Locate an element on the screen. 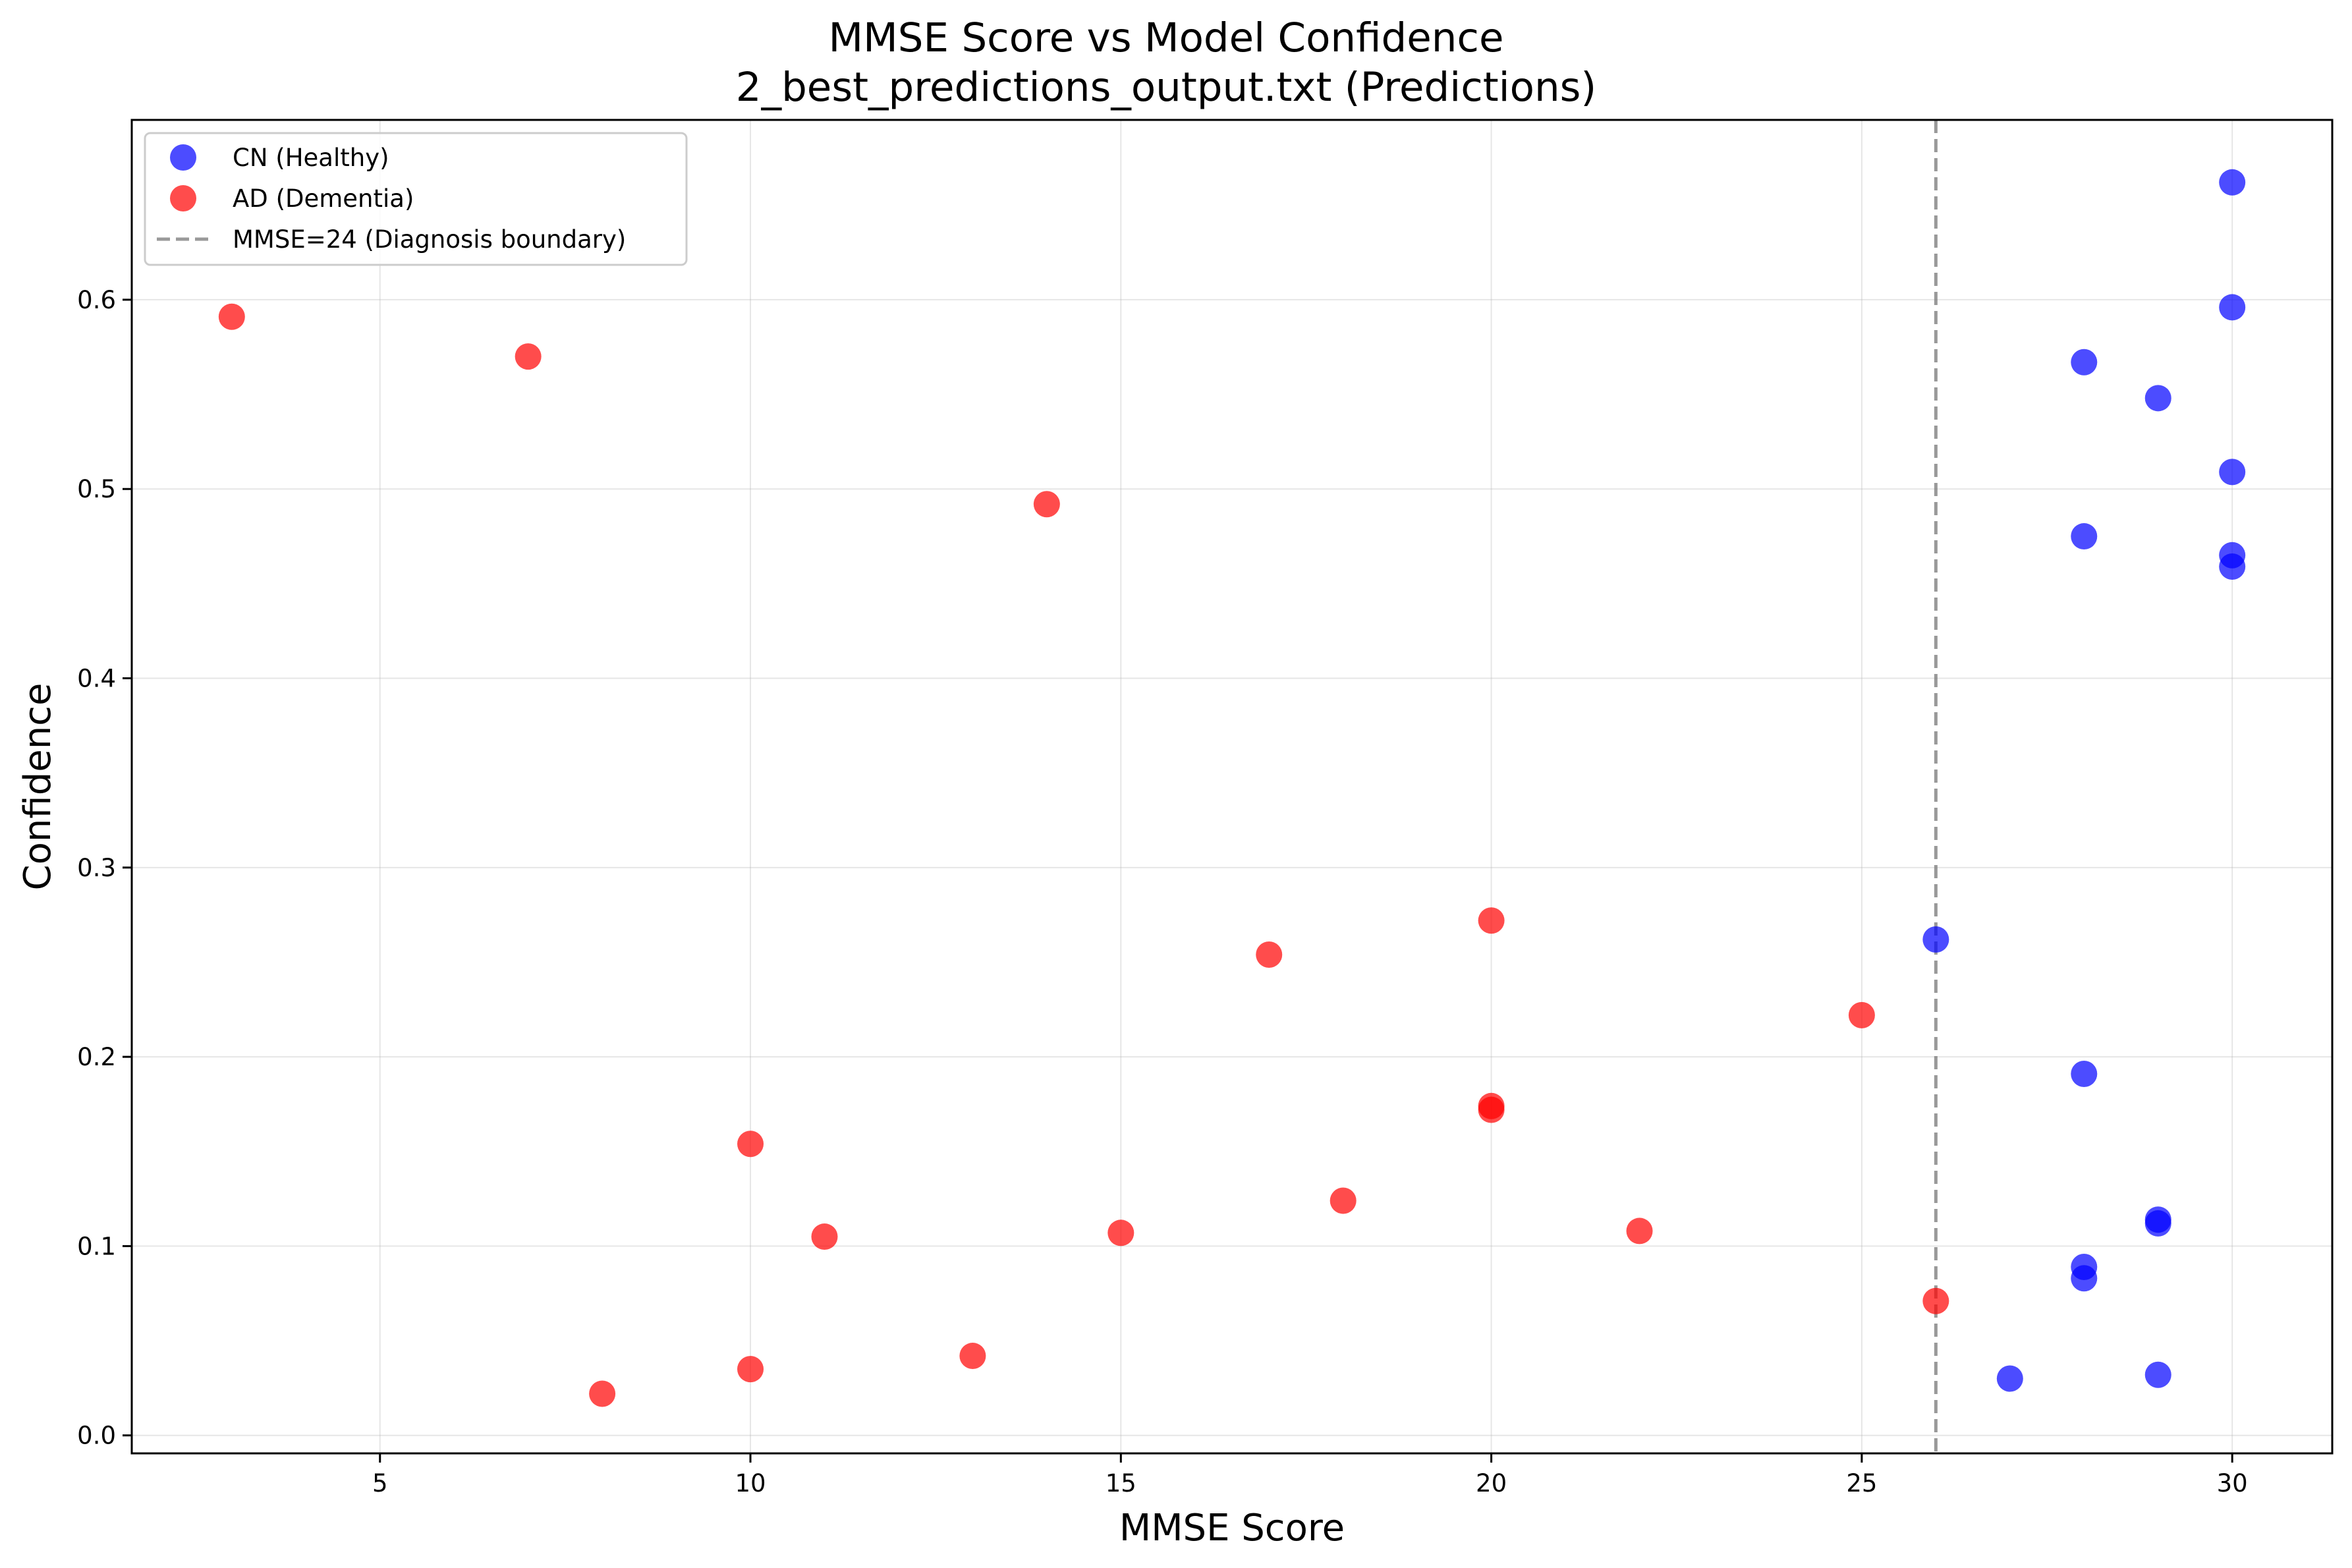 The width and height of the screenshot is (2352, 1568). x-axis-label: MMSE Score is located at coordinates (1232, 1528).